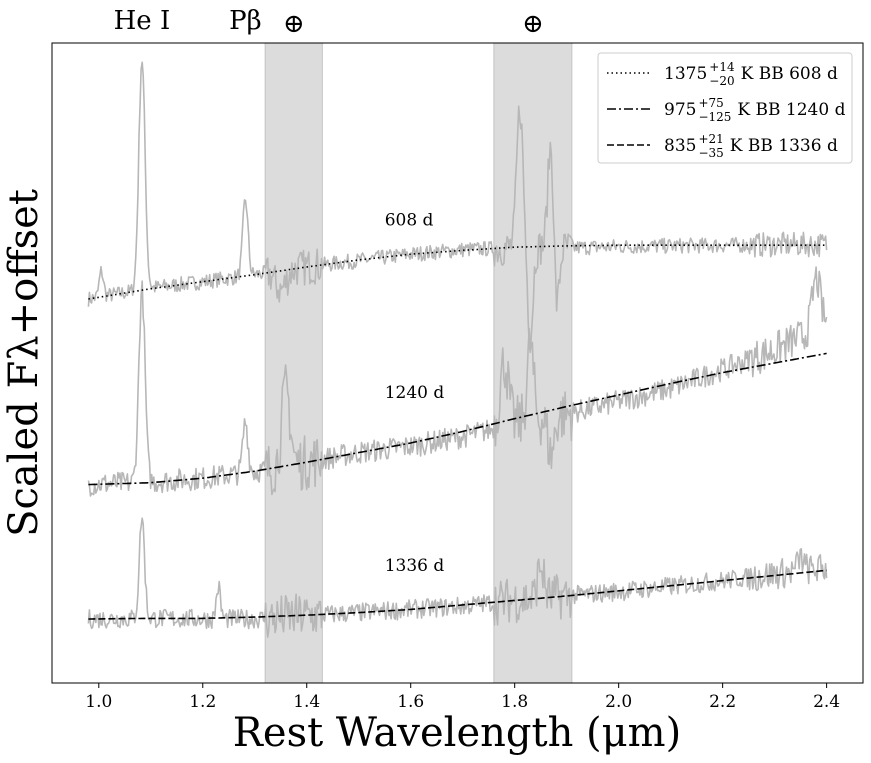  I want to click on y-axis-title: Scaled Fλ+offset, so click(24, 363).